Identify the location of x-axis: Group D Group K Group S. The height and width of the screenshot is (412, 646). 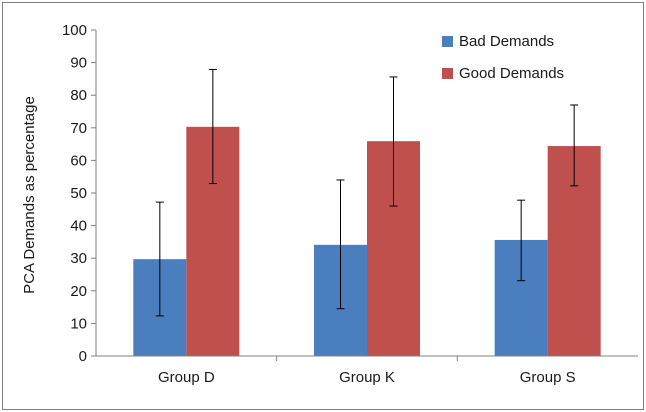
(367, 370).